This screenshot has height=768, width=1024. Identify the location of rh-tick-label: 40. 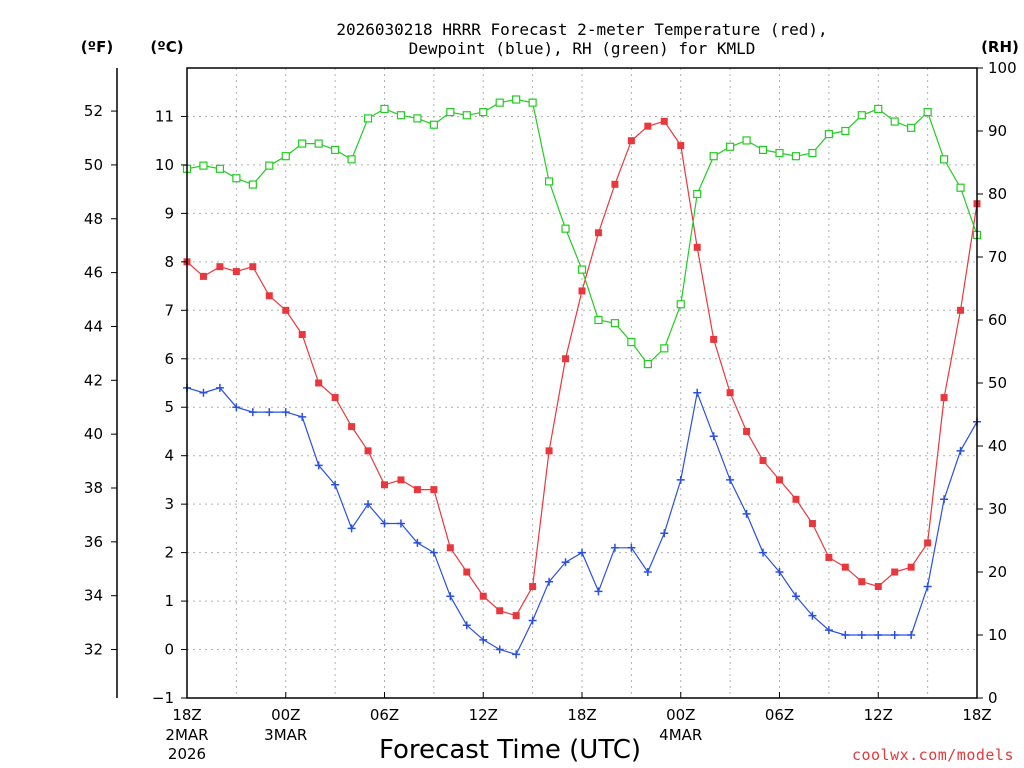
(997, 446).